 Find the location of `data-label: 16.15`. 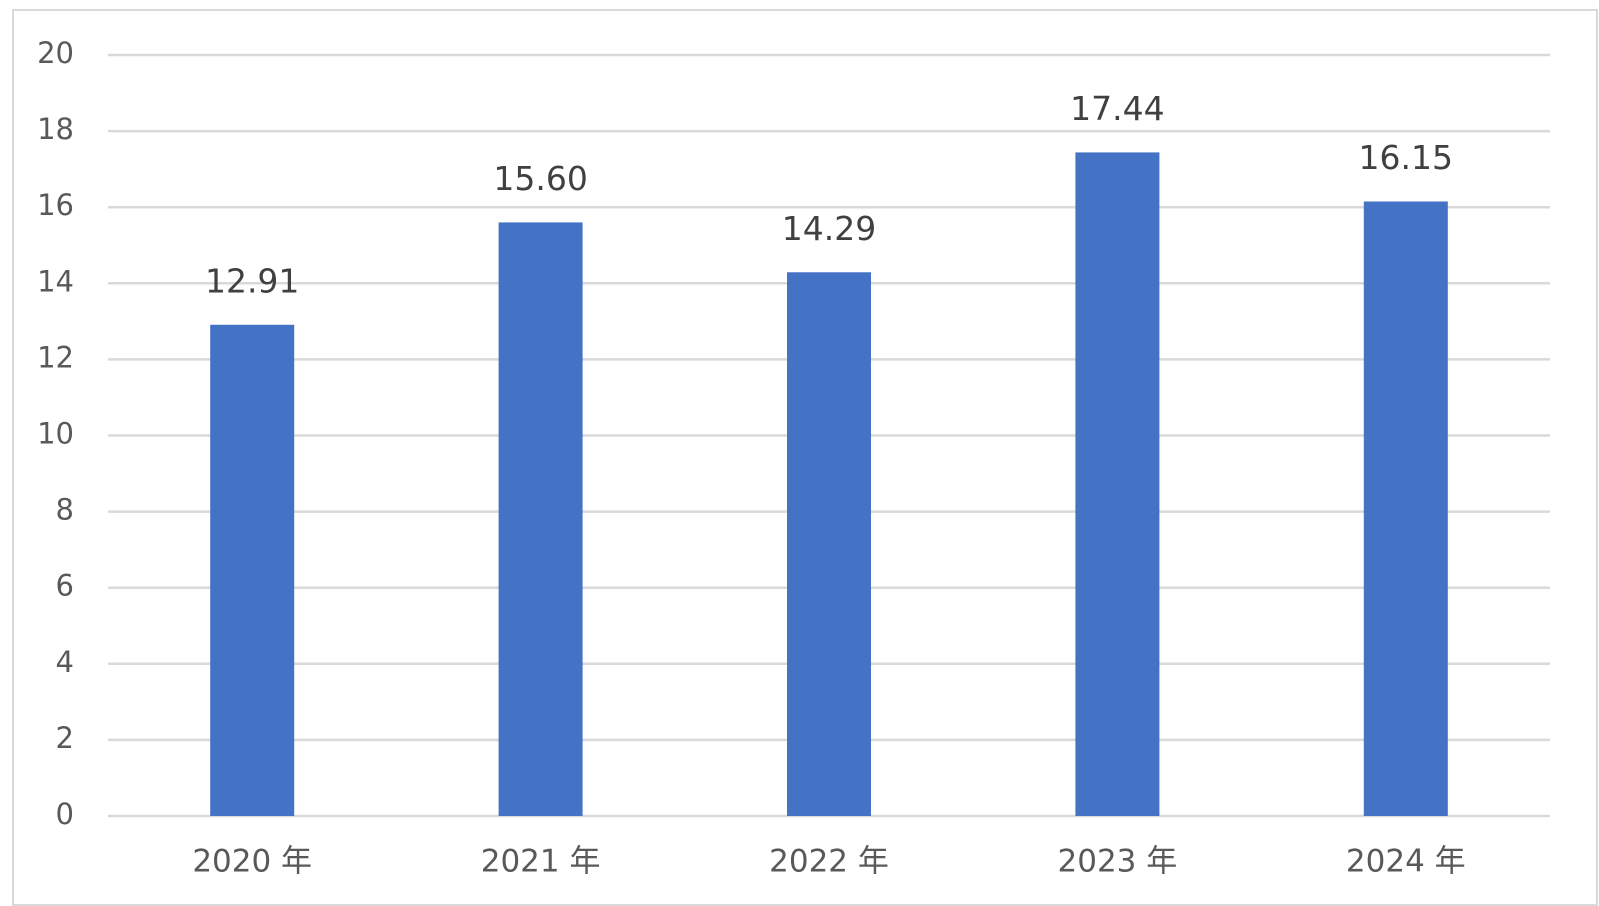

data-label: 16.15 is located at coordinates (1406, 157).